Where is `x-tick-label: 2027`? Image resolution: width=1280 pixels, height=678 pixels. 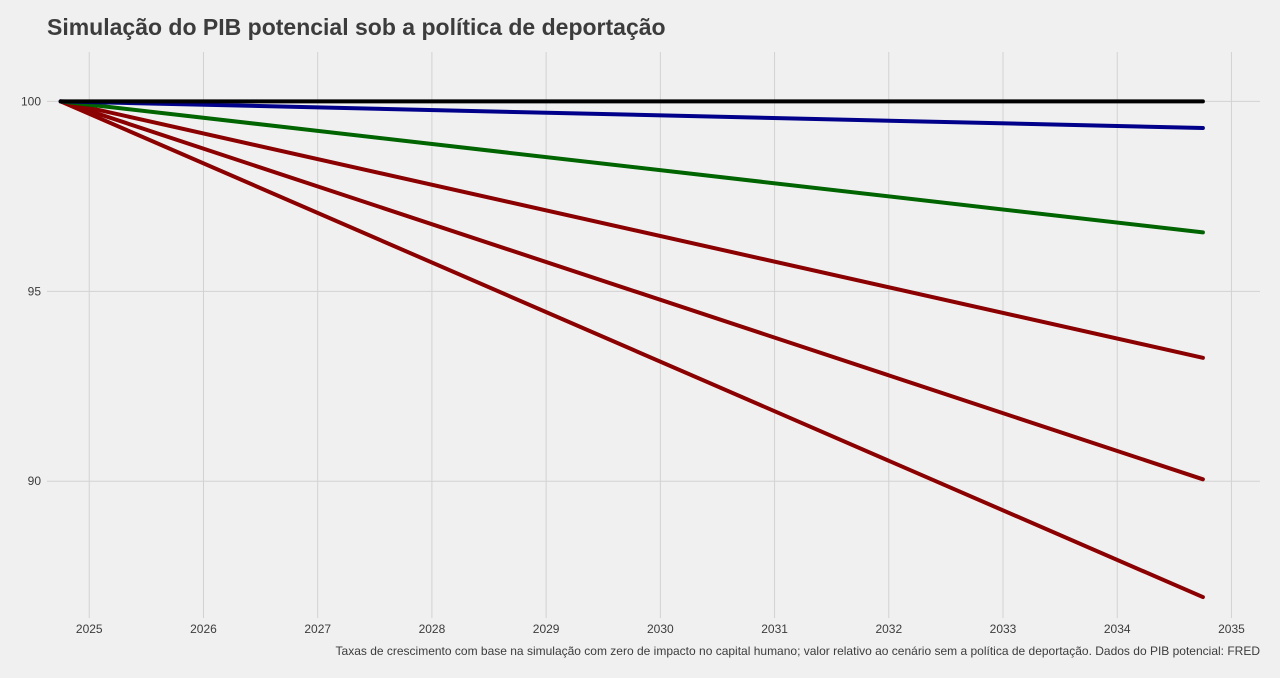
x-tick-label: 2027 is located at coordinates (317, 629).